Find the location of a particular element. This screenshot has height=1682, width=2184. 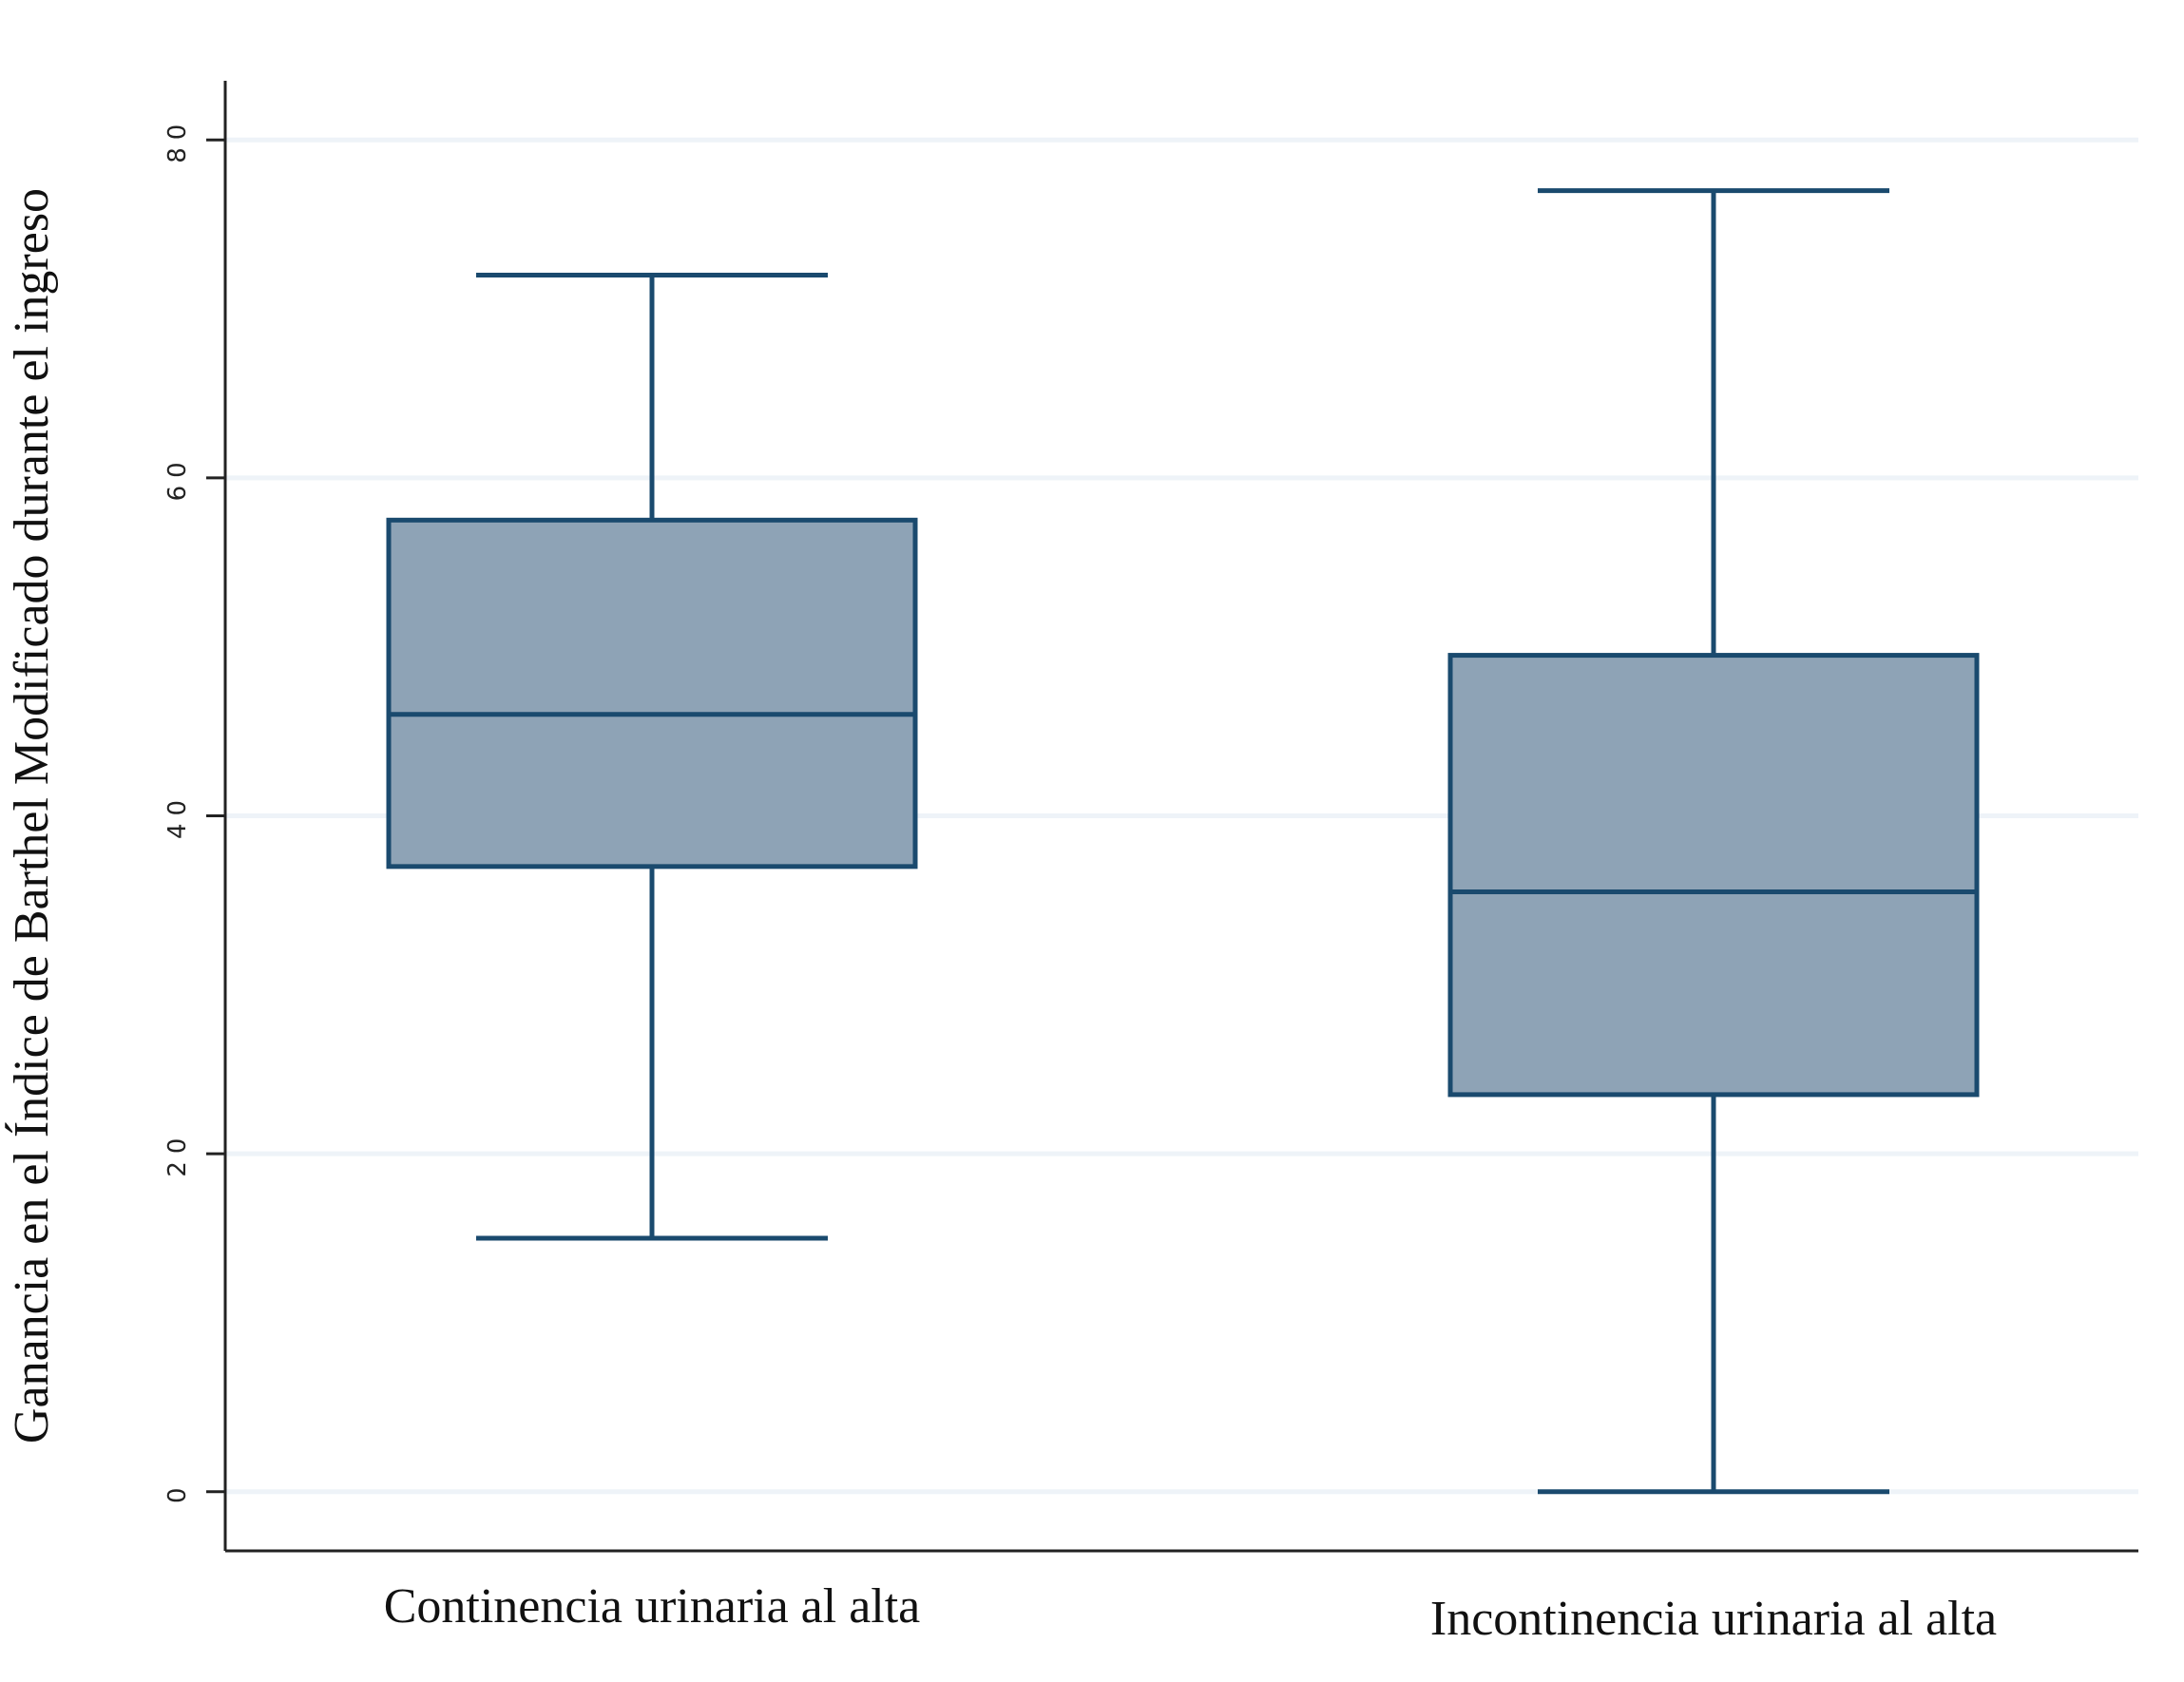

y-tick-label-20: 20 is located at coordinates (177, 1154).